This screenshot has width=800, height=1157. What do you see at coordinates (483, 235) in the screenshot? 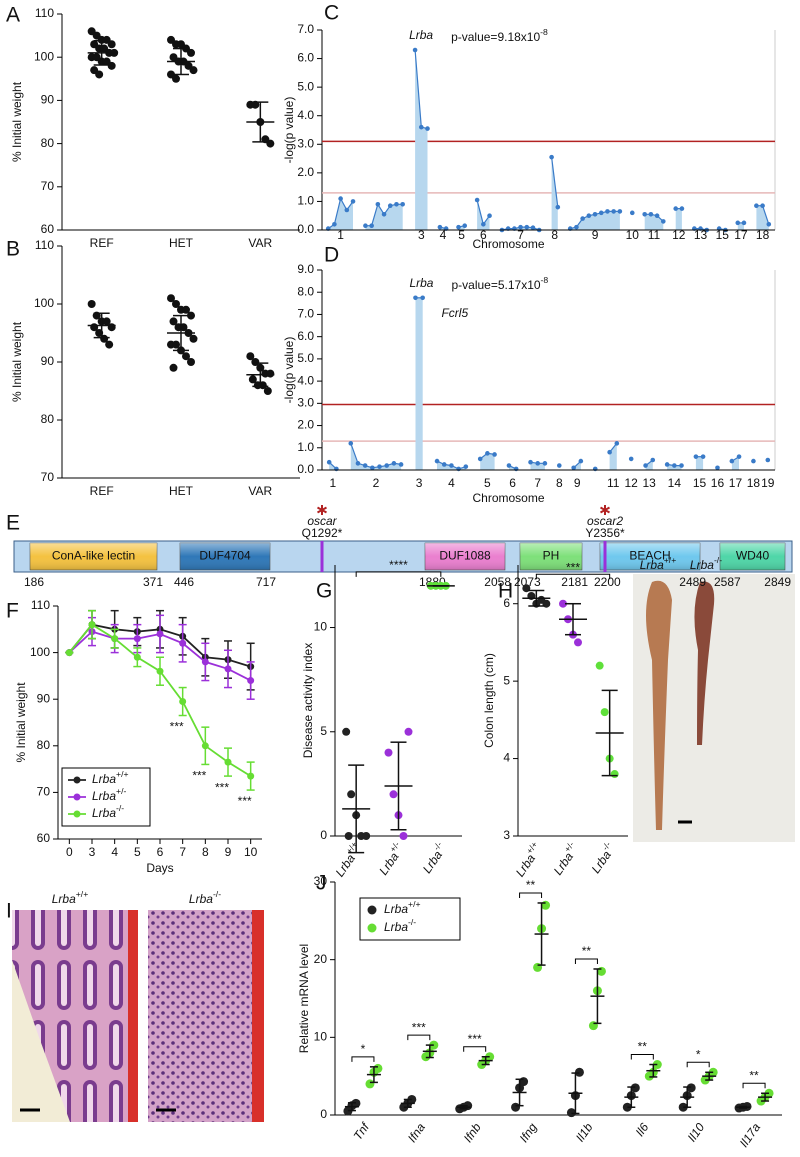
I see `chromosome-label: 6` at bounding box center [483, 235].